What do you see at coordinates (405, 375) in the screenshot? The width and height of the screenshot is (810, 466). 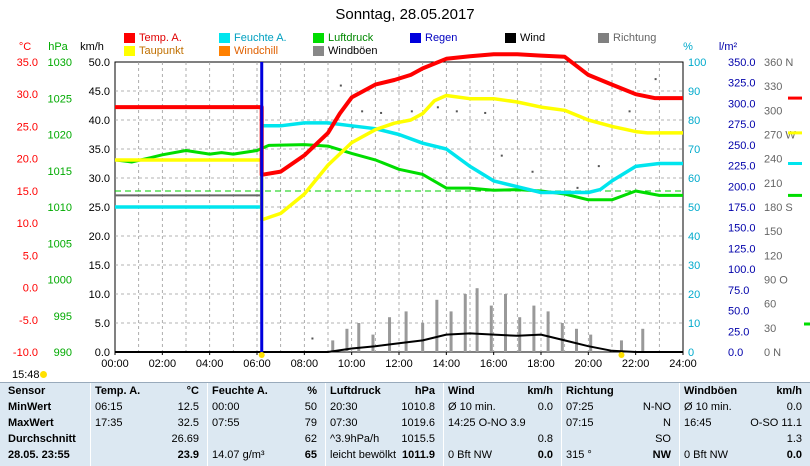 I see `status-bar: 15:48` at bounding box center [405, 375].